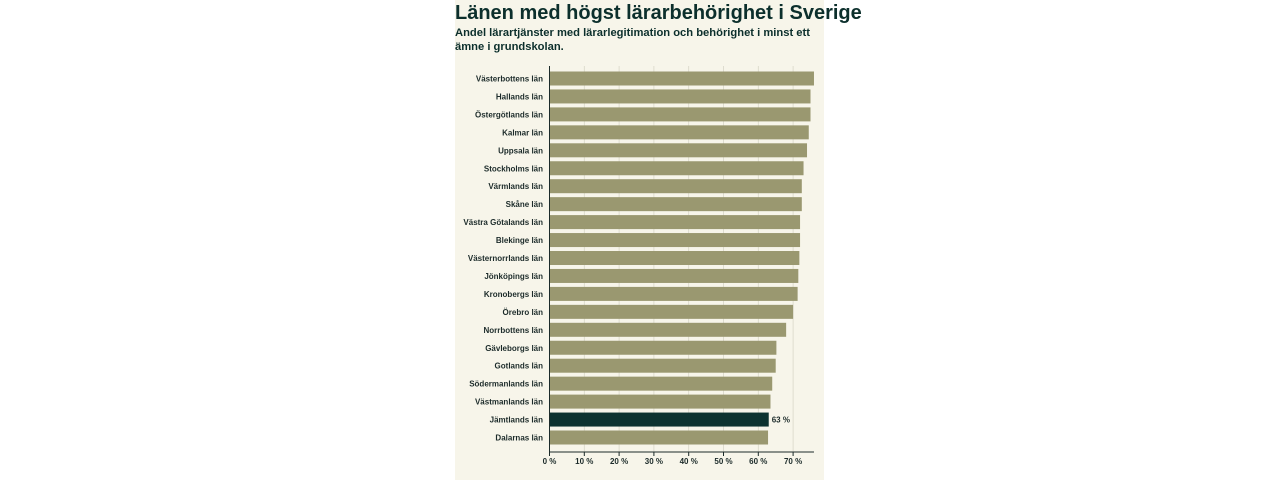 This screenshot has height=480, width=1280. What do you see at coordinates (689, 461) in the screenshot?
I see `x-tick-label: 40 %` at bounding box center [689, 461].